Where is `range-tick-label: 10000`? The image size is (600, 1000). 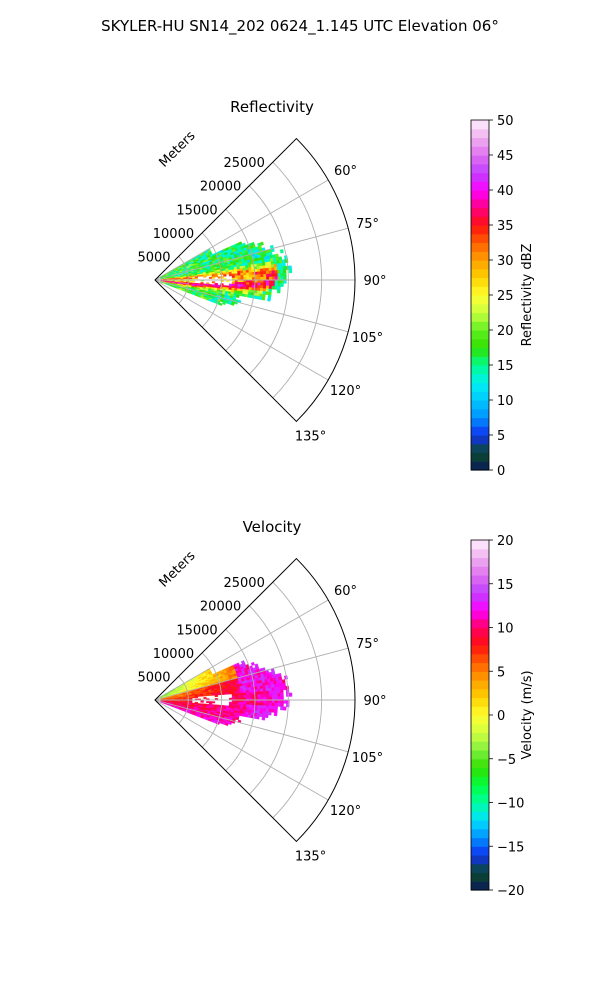 range-tick-label: 10000 is located at coordinates (173, 234).